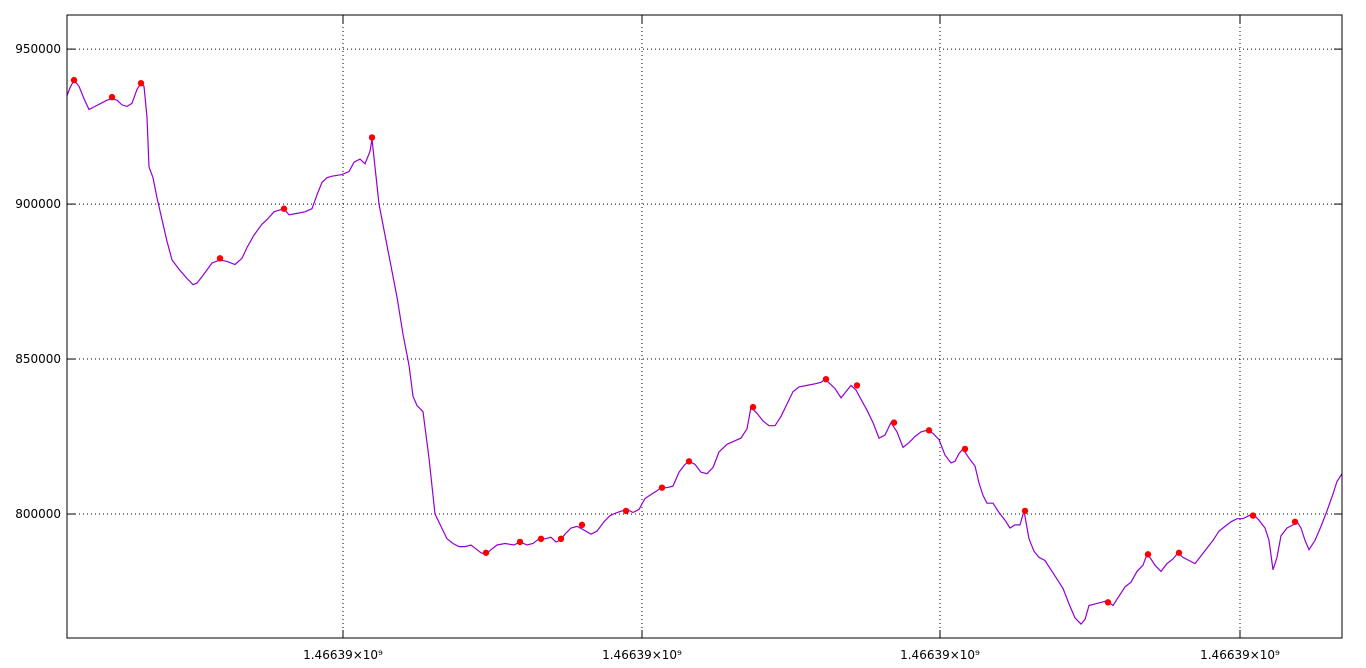 The width and height of the screenshot is (1366, 668). I want to click on y-tick-label: 800000, so click(38, 514).